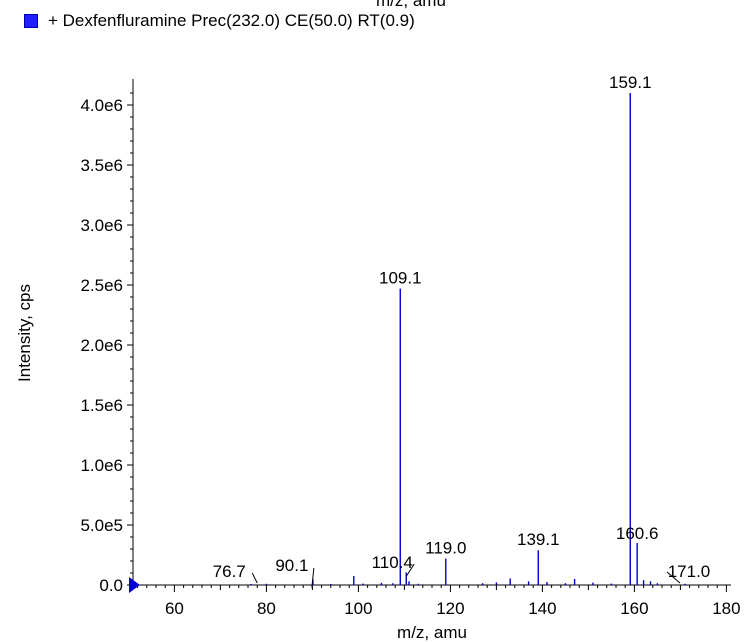  Describe the element at coordinates (538, 539) in the screenshot. I see `peak-label: 139.1` at that location.